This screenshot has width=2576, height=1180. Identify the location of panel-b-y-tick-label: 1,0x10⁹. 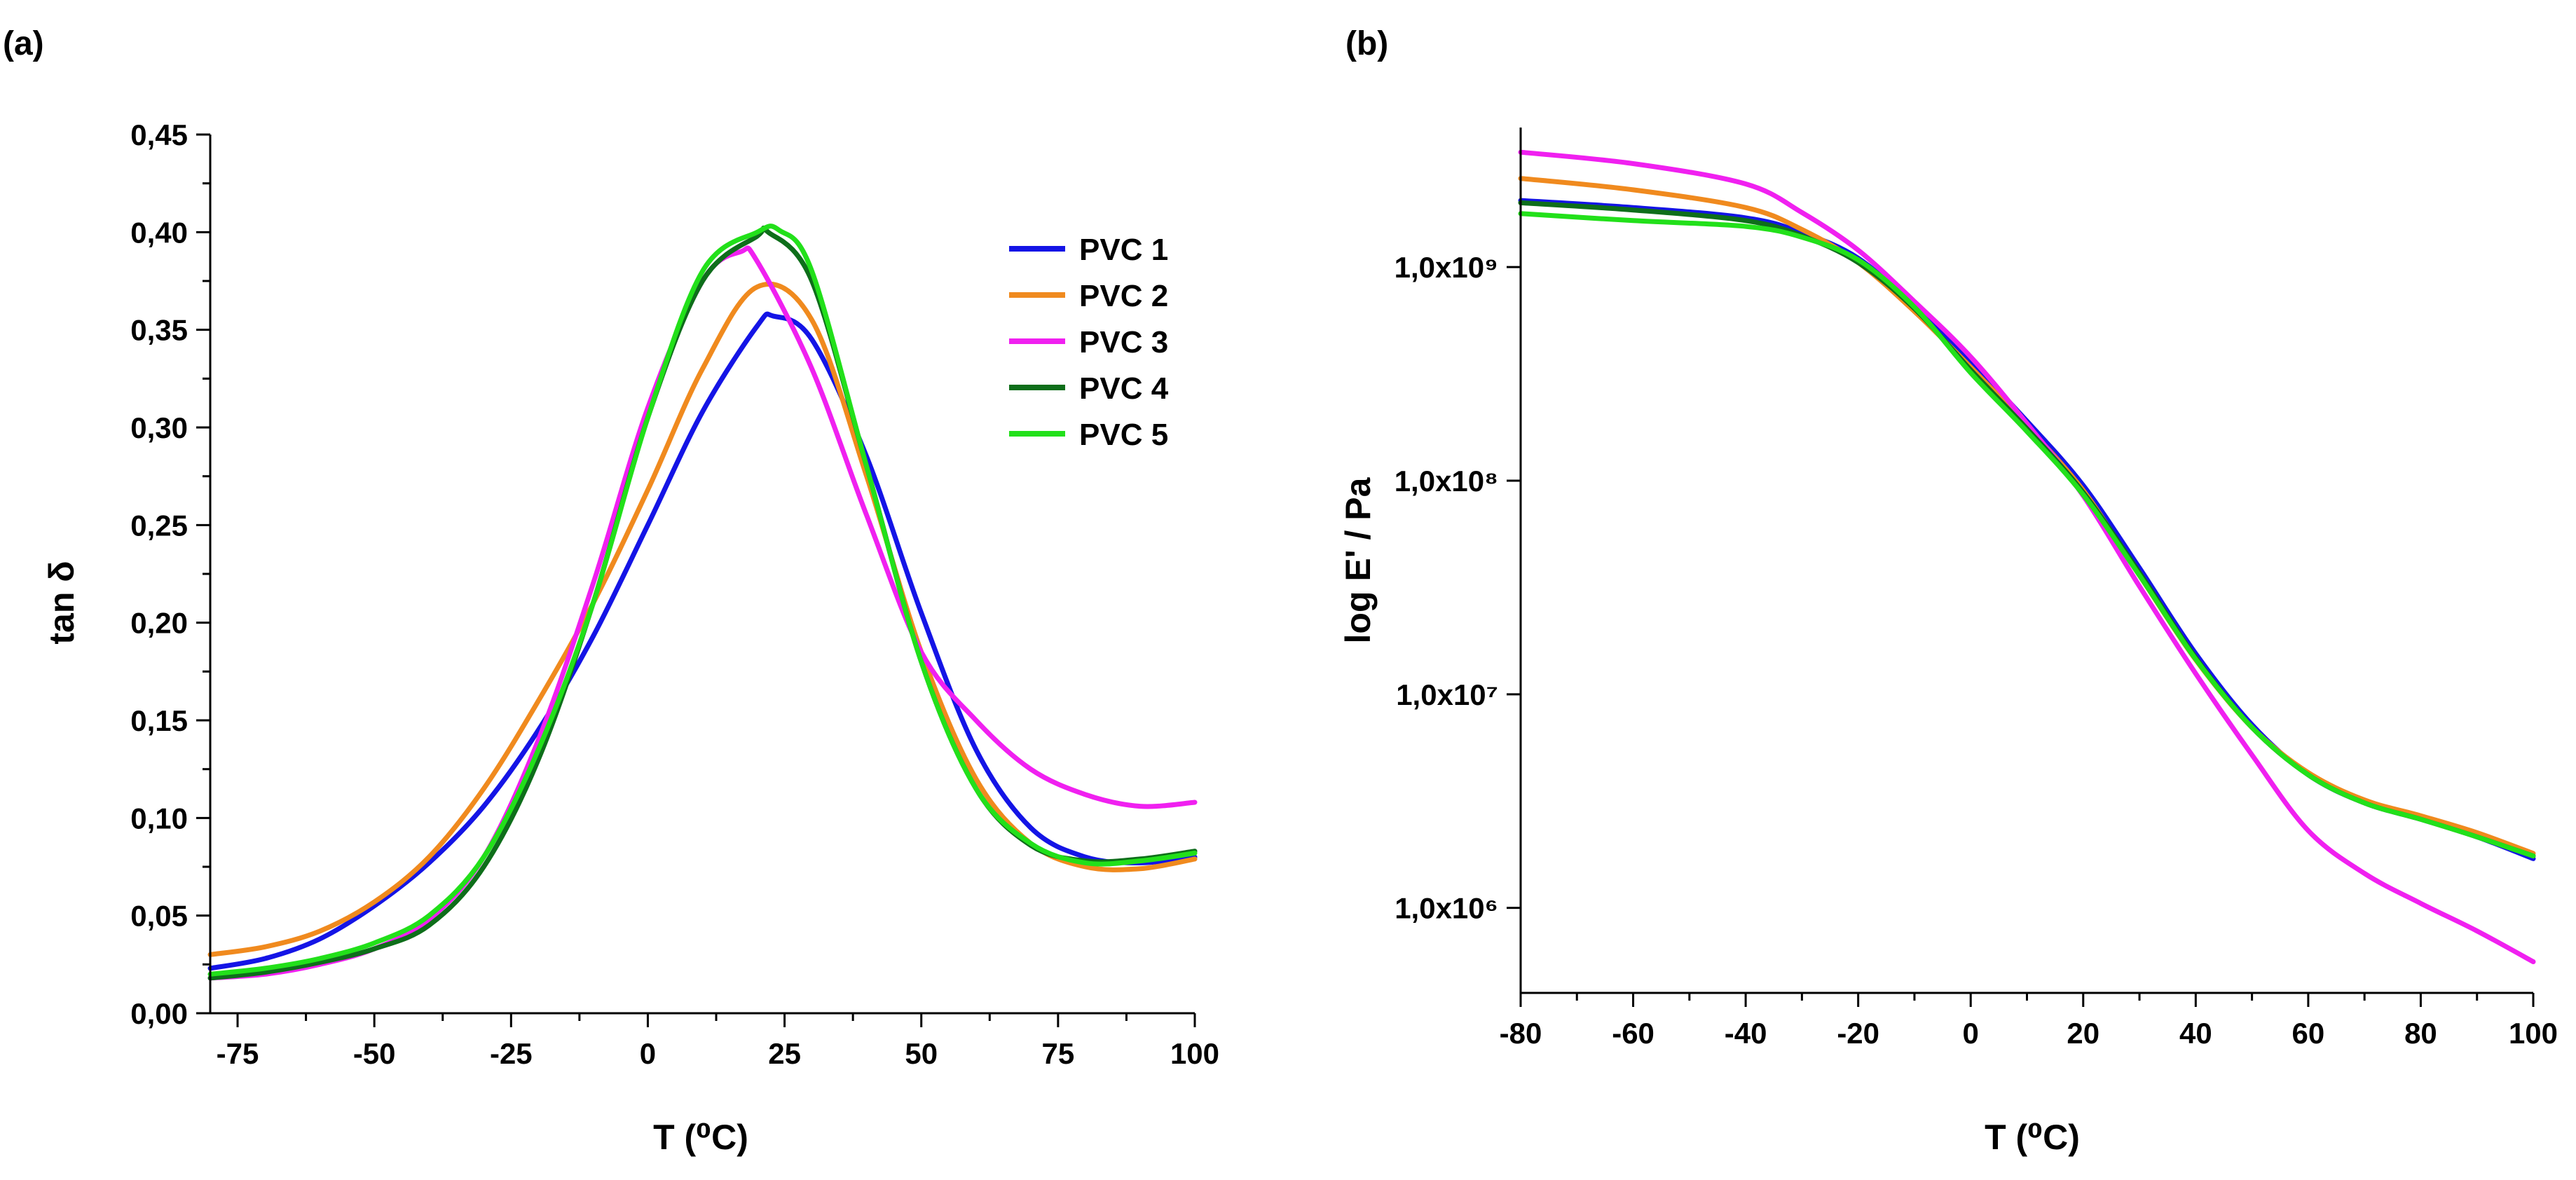
(1447, 267).